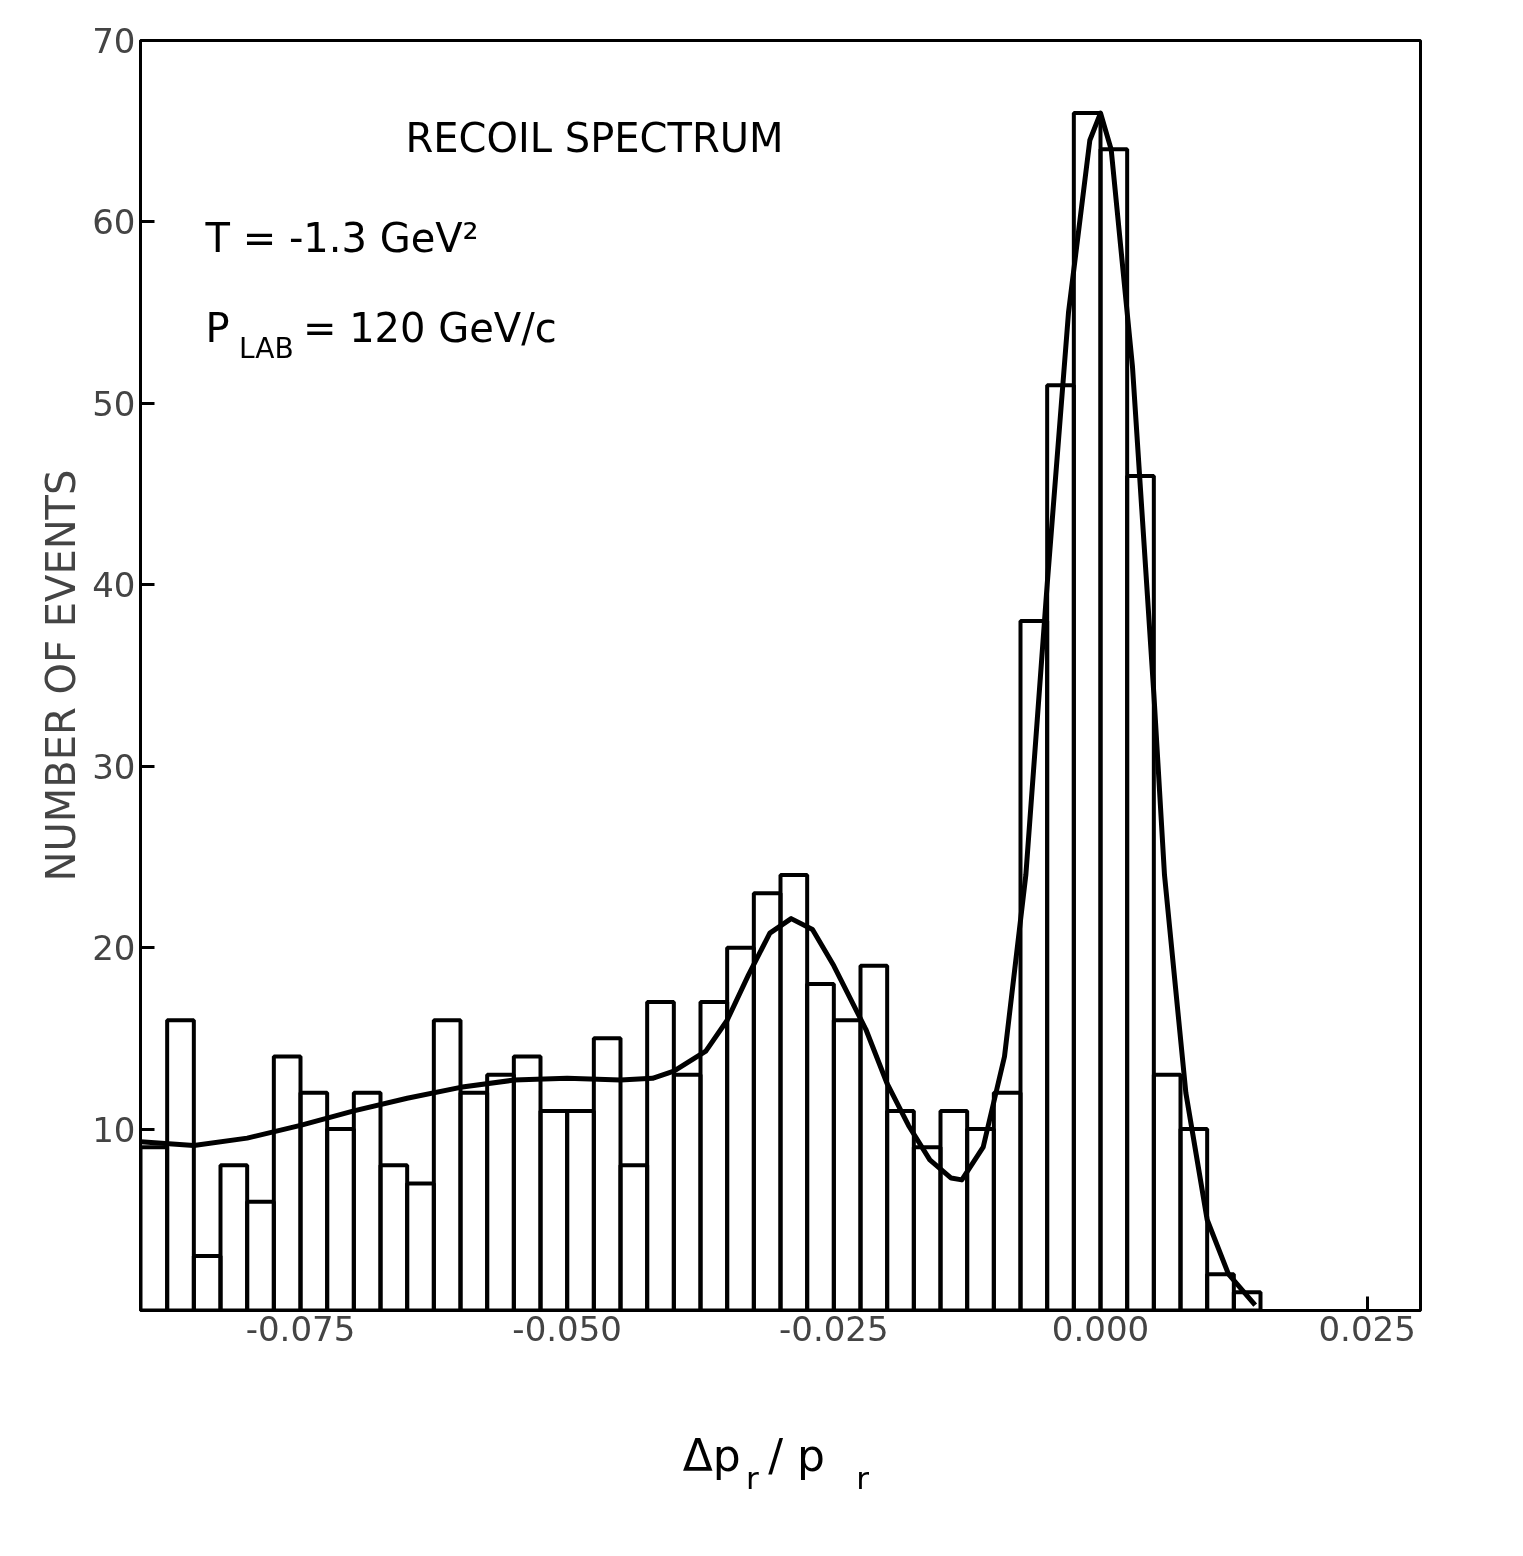 The width and height of the screenshot is (1523, 1556). I want to click on y-tick-label: 10, so click(114, 1129).